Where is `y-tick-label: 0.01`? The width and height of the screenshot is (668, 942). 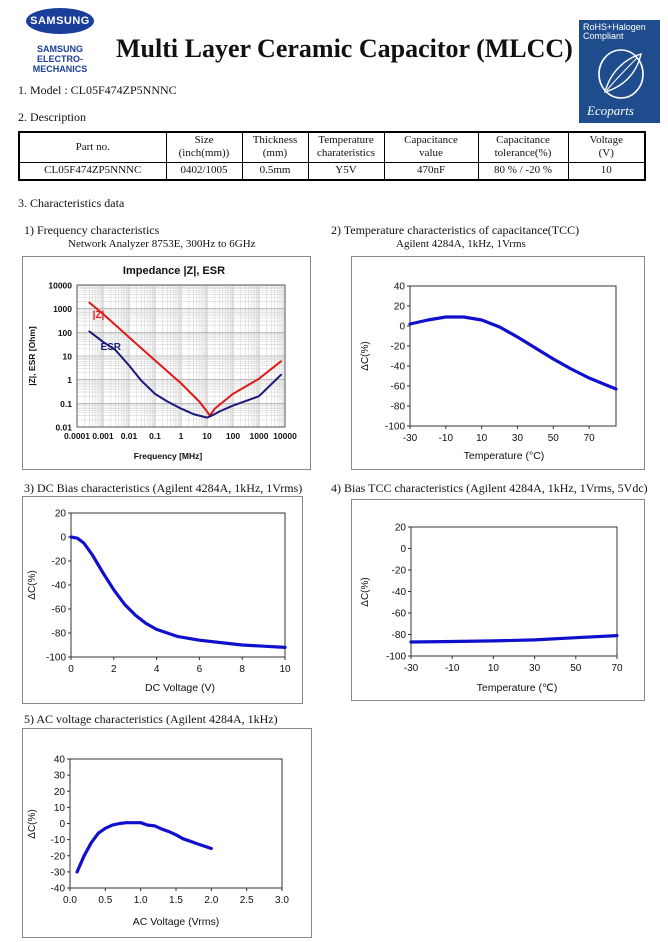
y-tick-label: 0.01 is located at coordinates (63, 428).